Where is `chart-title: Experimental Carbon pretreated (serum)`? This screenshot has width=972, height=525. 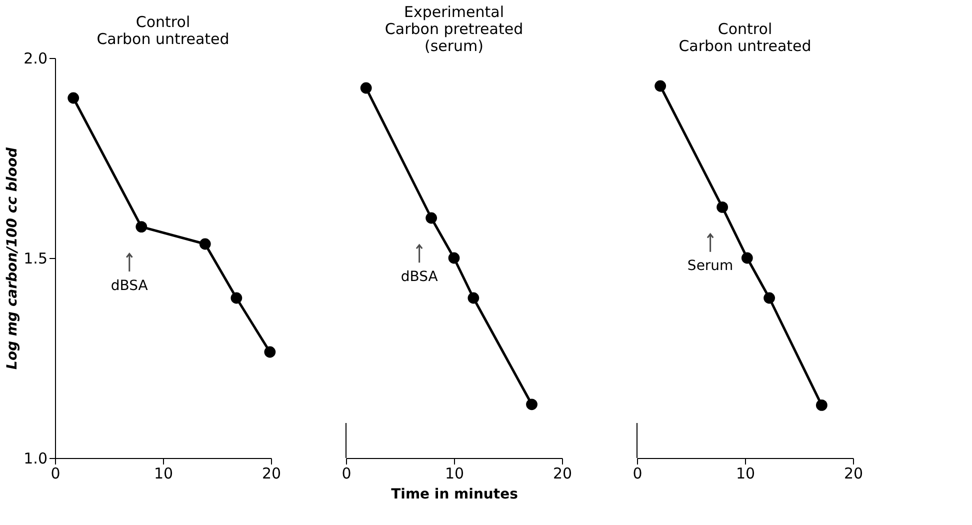
chart-title: Experimental Carbon pretreated (serum) is located at coordinates (454, 29).